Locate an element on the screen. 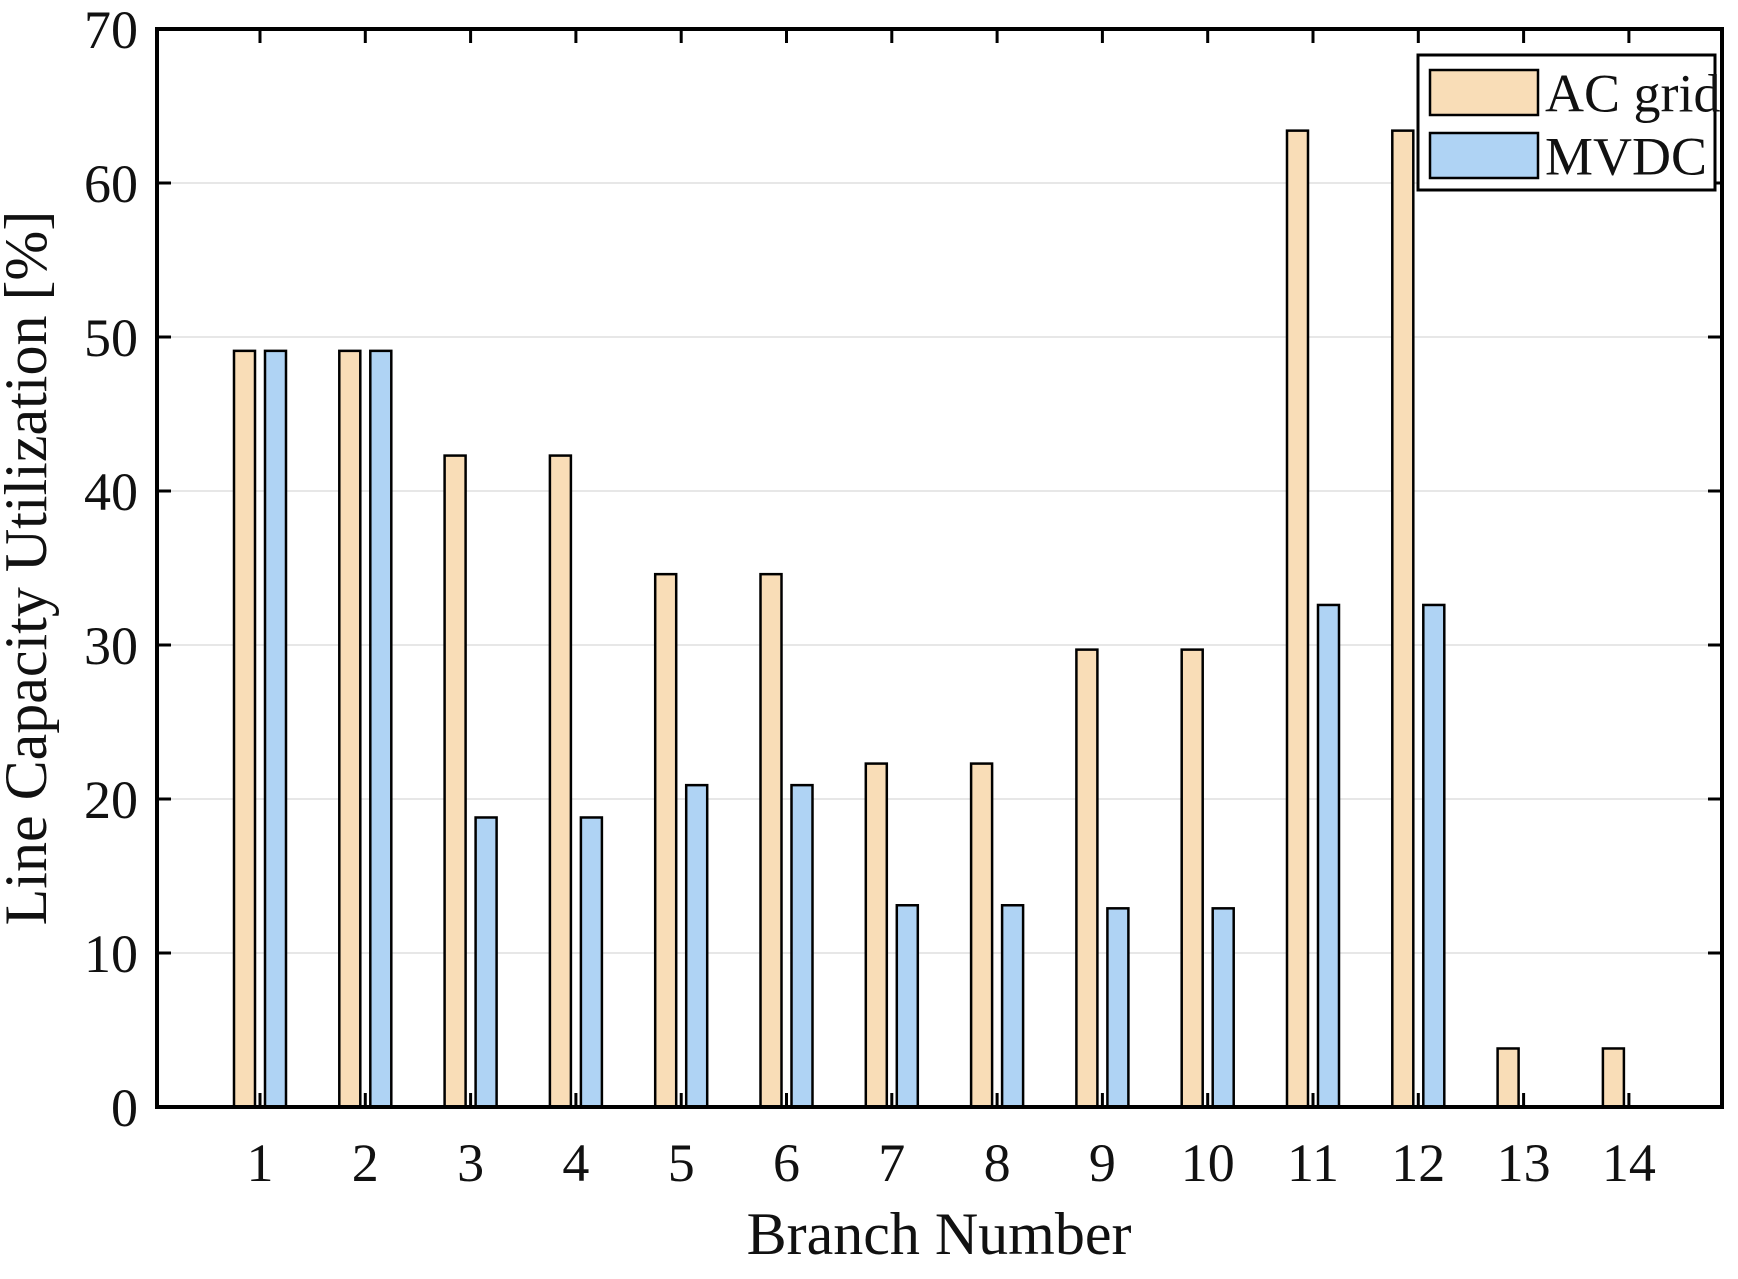 The width and height of the screenshot is (1738, 1279). y-tick-label-40: 40 is located at coordinates (111, 492).